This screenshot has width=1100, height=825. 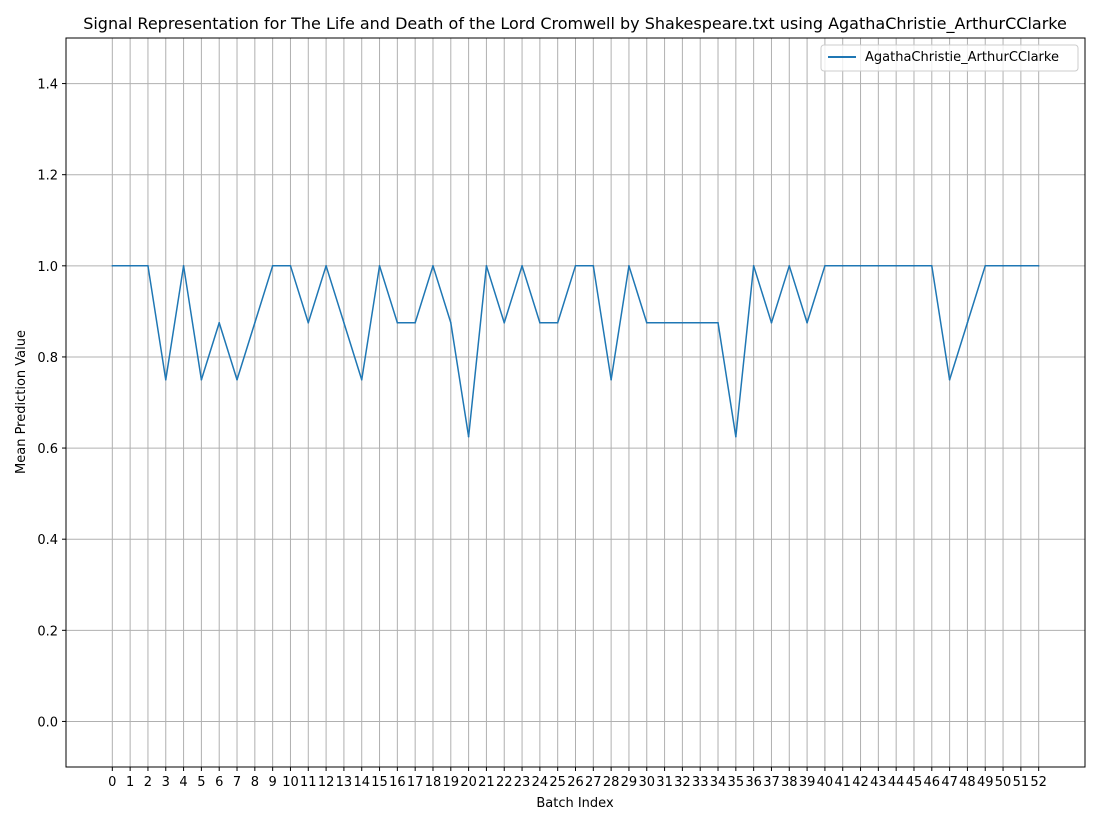 I want to click on x-tick-label: 46, so click(x=932, y=782).